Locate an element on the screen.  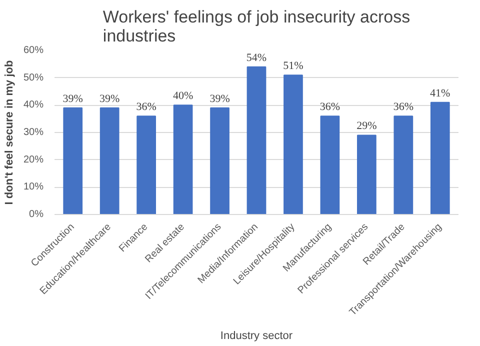
data-label: 29% is located at coordinates (366, 126).